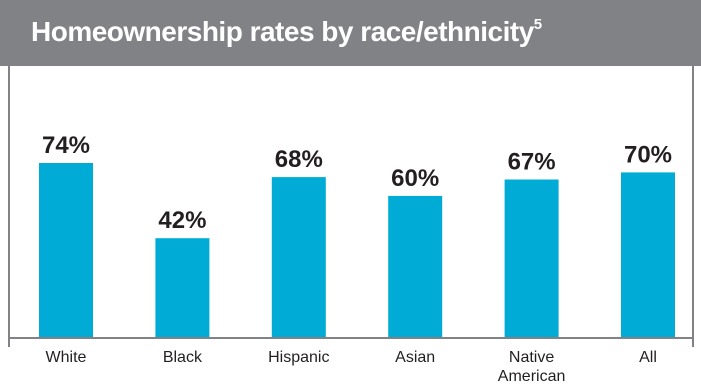  I want to click on category-labels-layer: White Black Hispanic Asian Native American All, so click(351, 367).